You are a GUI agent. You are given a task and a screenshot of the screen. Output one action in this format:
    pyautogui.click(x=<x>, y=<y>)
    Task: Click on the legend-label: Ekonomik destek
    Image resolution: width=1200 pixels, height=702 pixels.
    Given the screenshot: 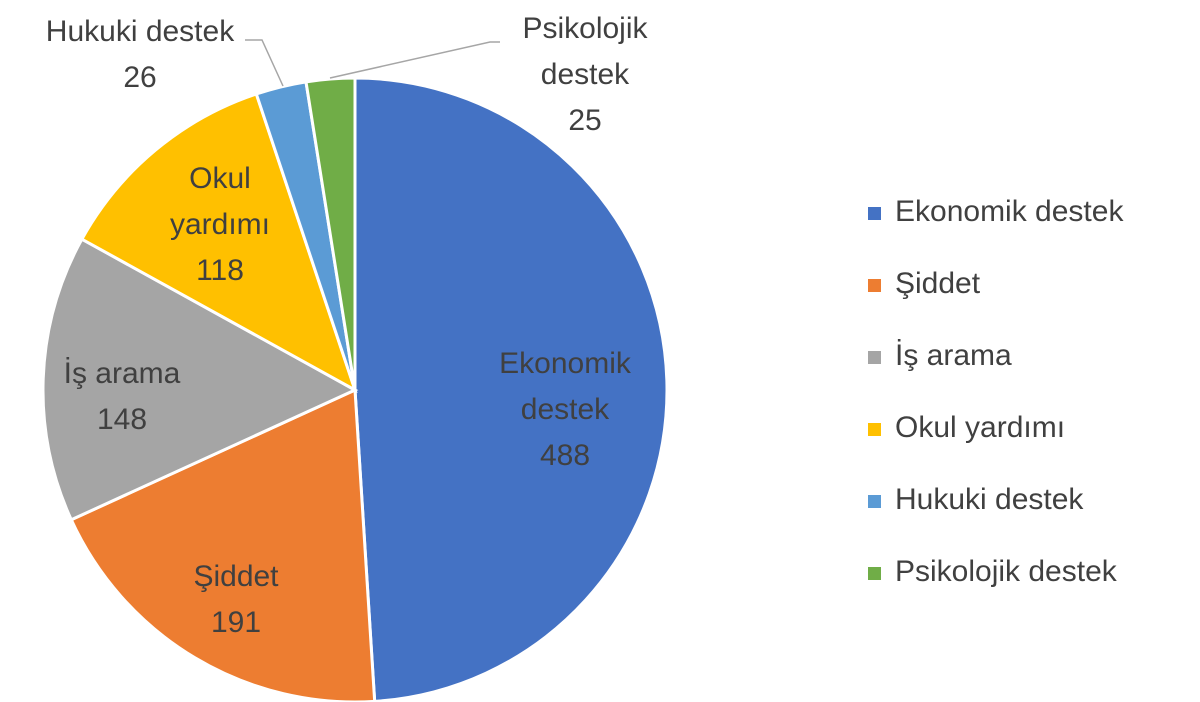 What is the action you would take?
    pyautogui.click(x=1009, y=211)
    